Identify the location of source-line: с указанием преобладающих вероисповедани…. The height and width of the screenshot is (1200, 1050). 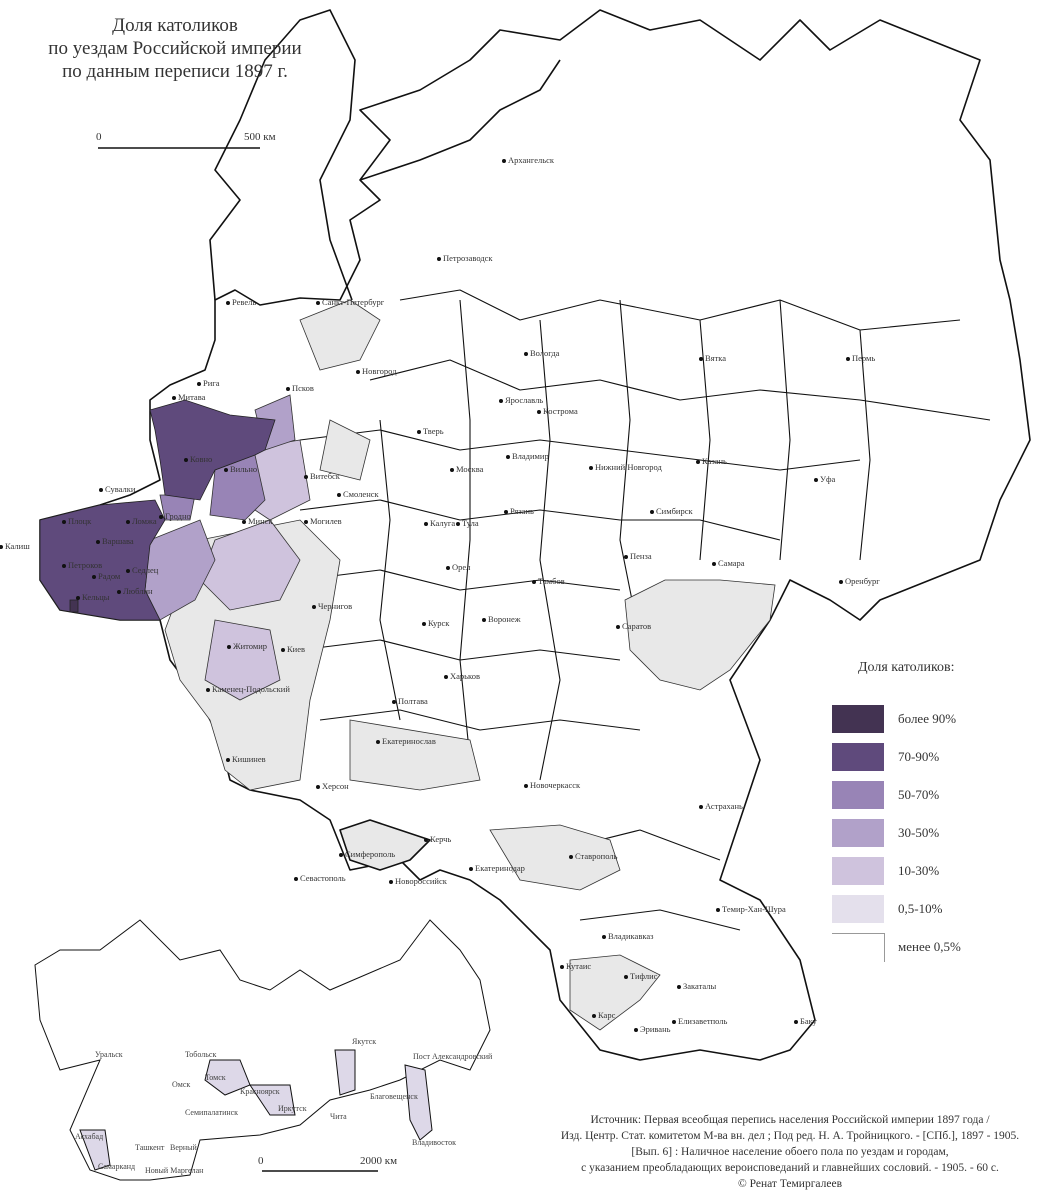
(790, 1168).